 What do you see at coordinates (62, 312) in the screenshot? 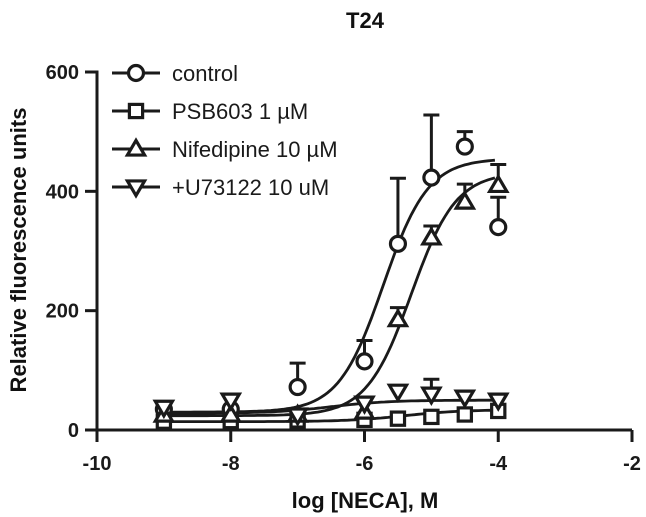
I see `y-tick-label: 200` at bounding box center [62, 312].